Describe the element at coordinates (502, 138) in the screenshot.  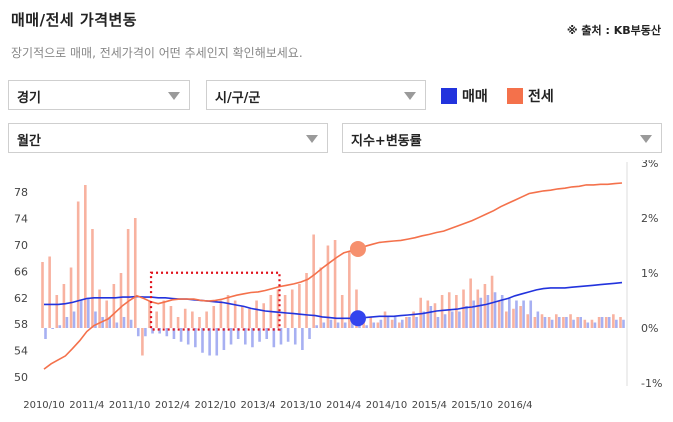
I see `metric-select: 지수+변동률` at that location.